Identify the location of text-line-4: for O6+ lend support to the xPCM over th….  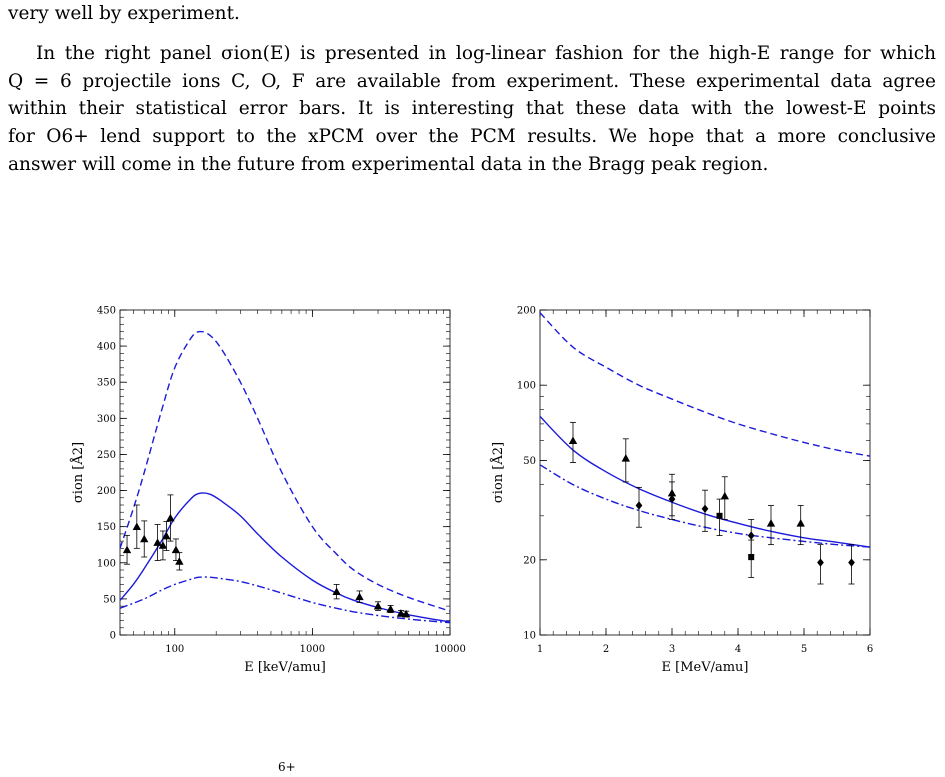
(472, 137).